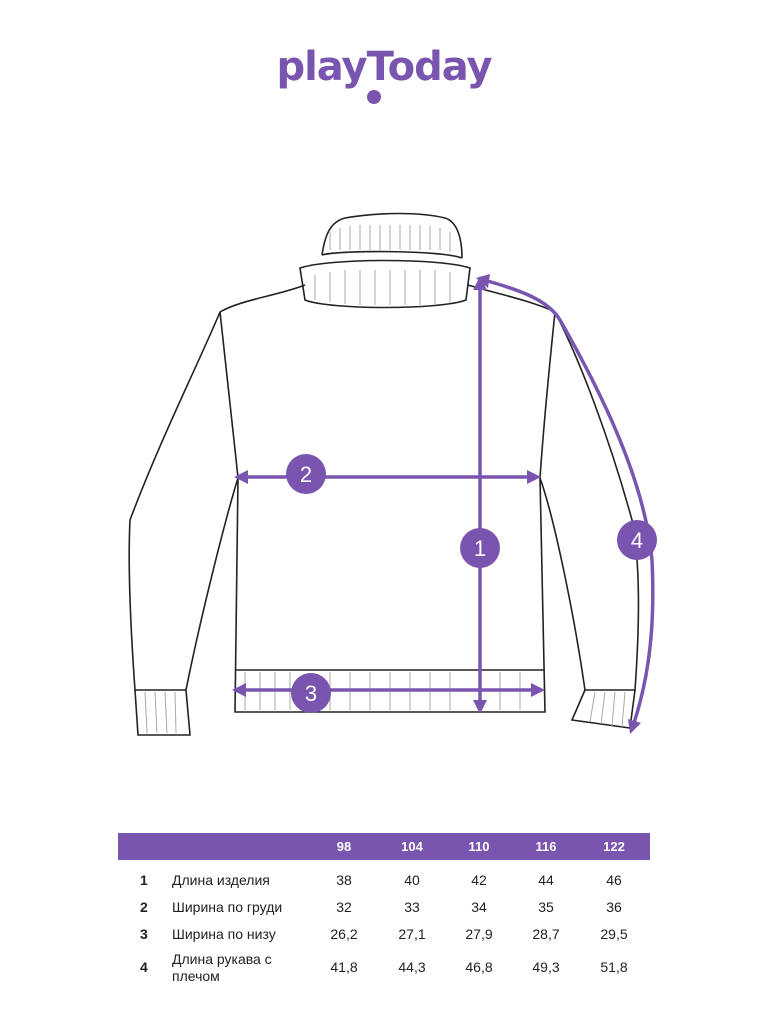 The width and height of the screenshot is (768, 1024). I want to click on cell: 46, so click(614, 880).